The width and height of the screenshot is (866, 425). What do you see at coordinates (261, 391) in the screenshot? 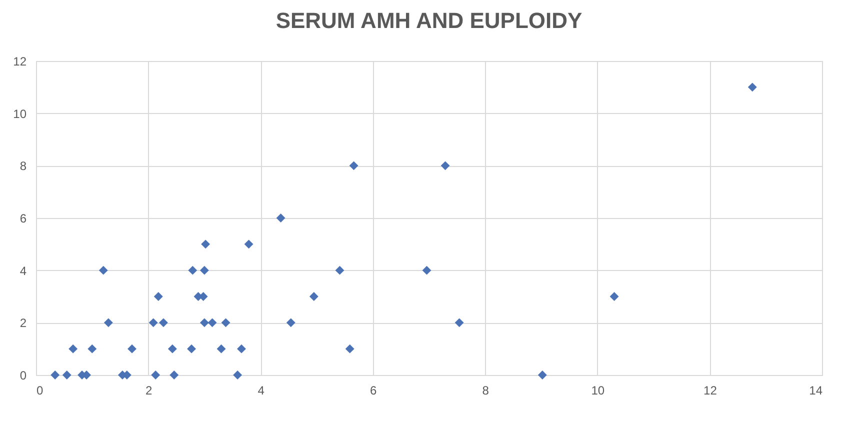
I see `x-tick-label: 4` at bounding box center [261, 391].